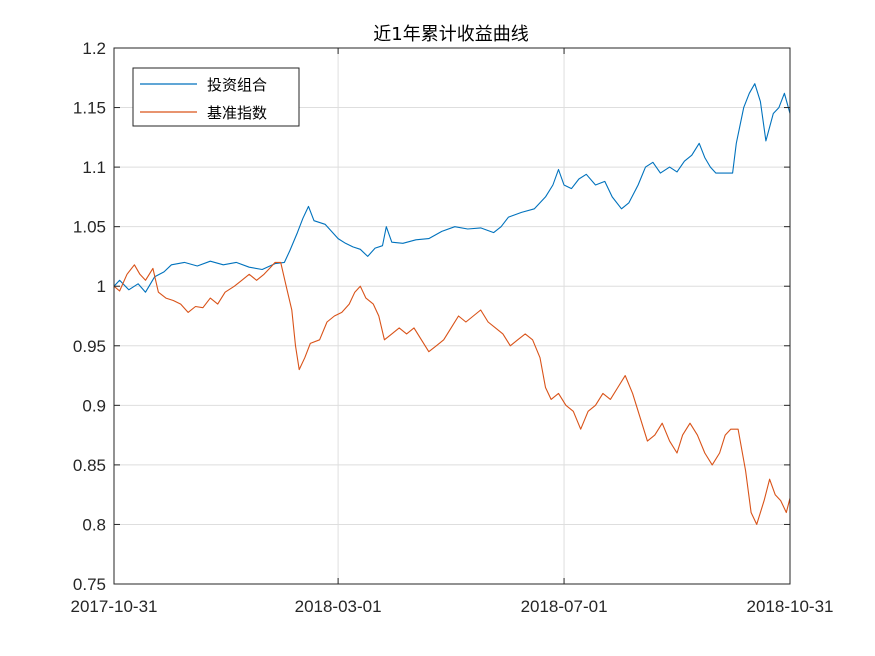  I want to click on y-tick-label: 1, so click(101, 286).